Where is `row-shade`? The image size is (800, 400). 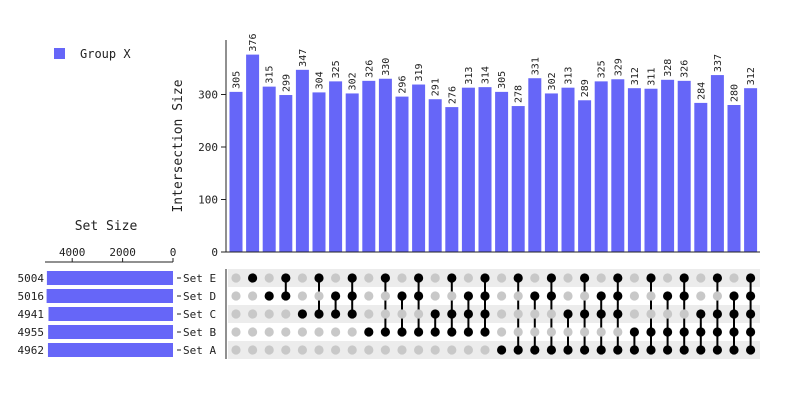 row-shade is located at coordinates (494, 314).